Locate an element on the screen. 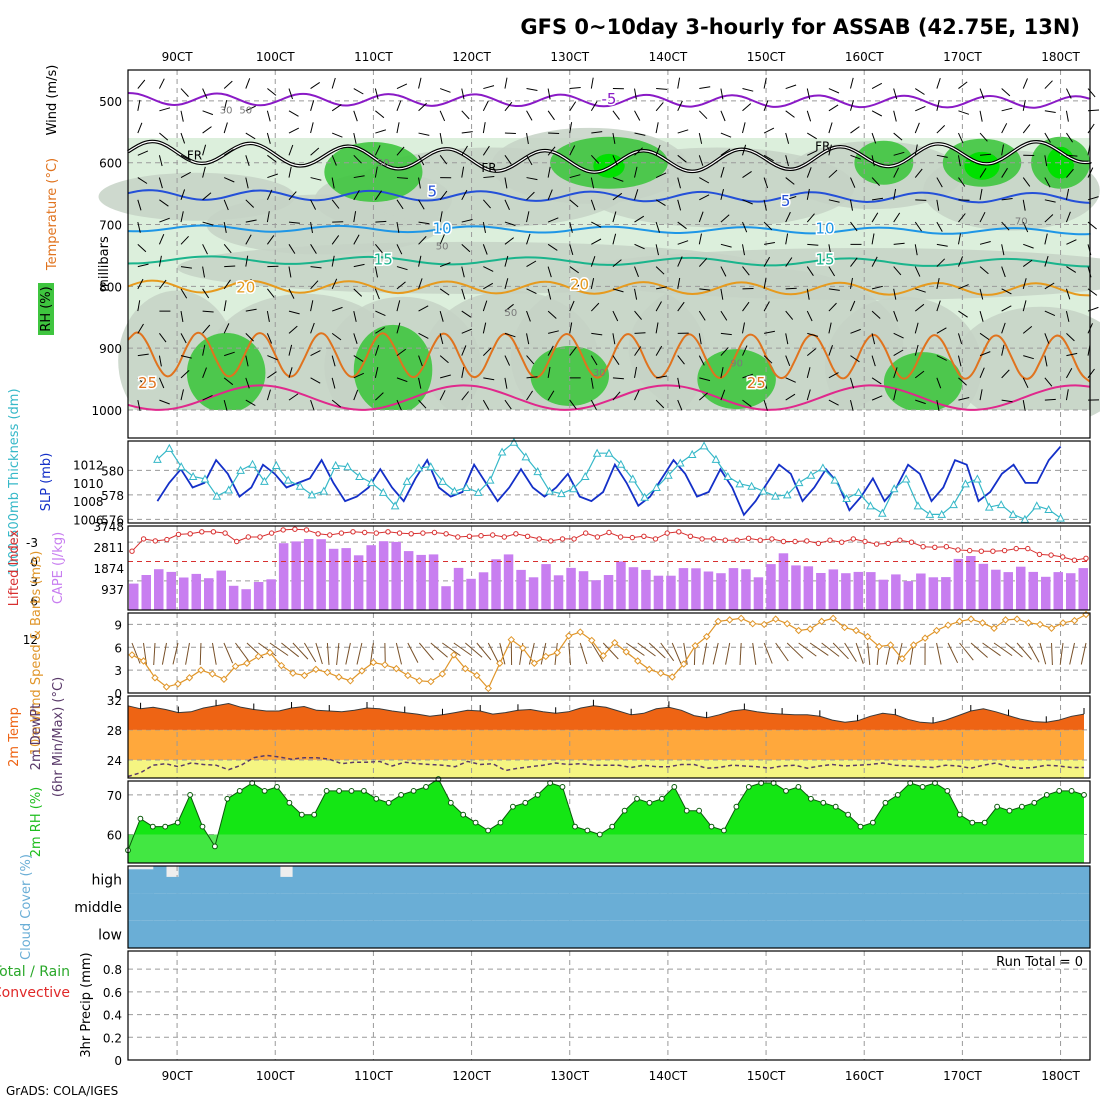 The image size is (1100, 1100). dewpoint-line is located at coordinates (605, 766).